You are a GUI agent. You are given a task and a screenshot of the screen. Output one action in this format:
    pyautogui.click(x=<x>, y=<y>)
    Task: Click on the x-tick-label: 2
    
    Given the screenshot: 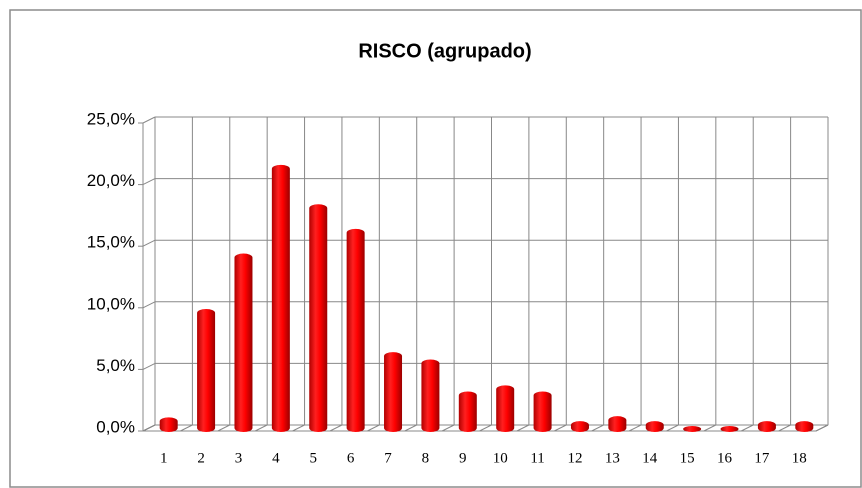 What is the action you would take?
    pyautogui.click(x=201, y=458)
    